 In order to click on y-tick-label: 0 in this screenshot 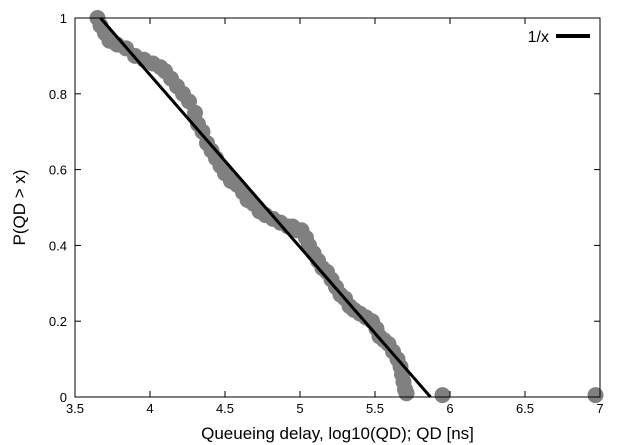, I will do `click(63, 397)`.